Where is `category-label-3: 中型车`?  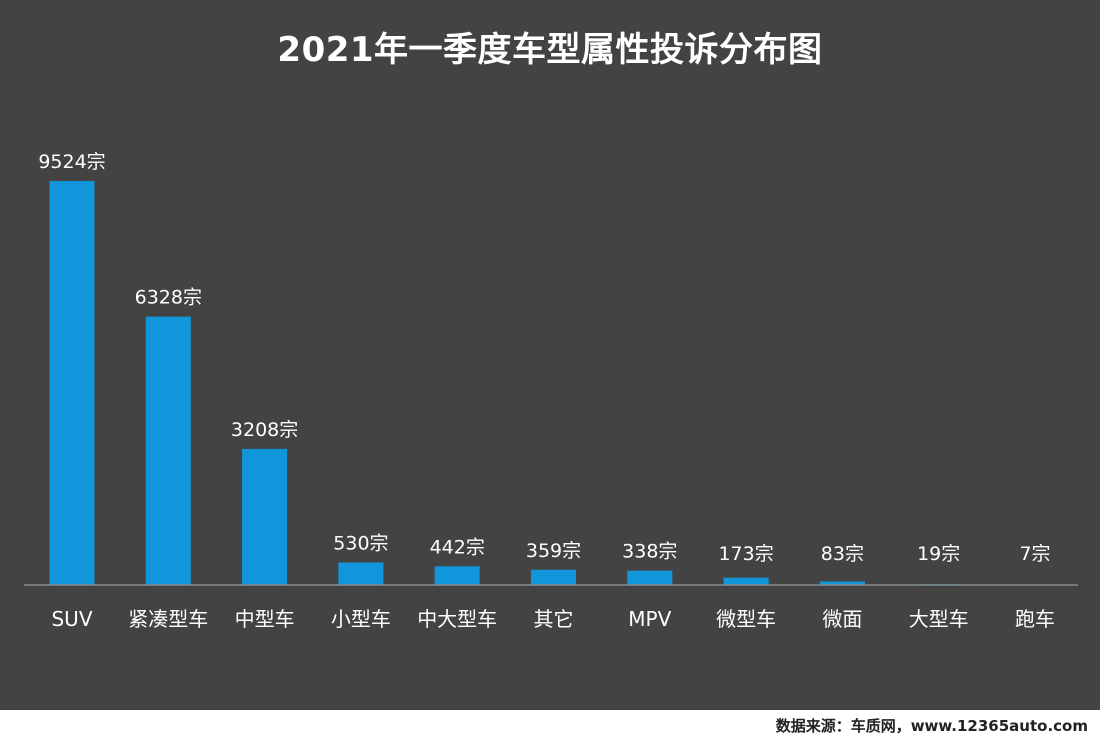
category-label-3: 中型车 is located at coordinates (265, 619).